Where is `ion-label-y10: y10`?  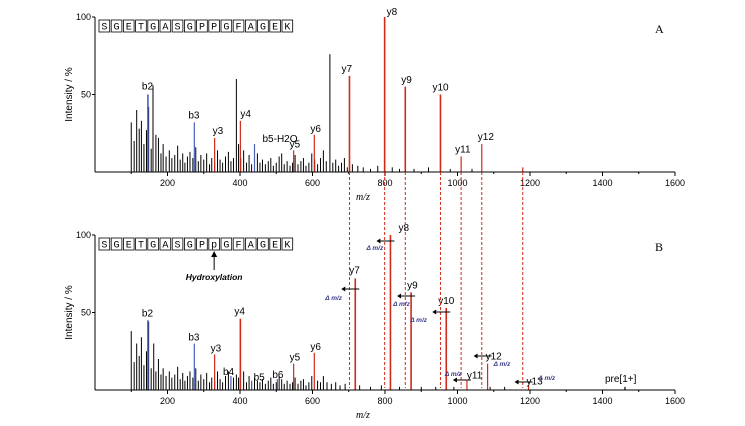 ion-label-y10: y10 is located at coordinates (440, 88).